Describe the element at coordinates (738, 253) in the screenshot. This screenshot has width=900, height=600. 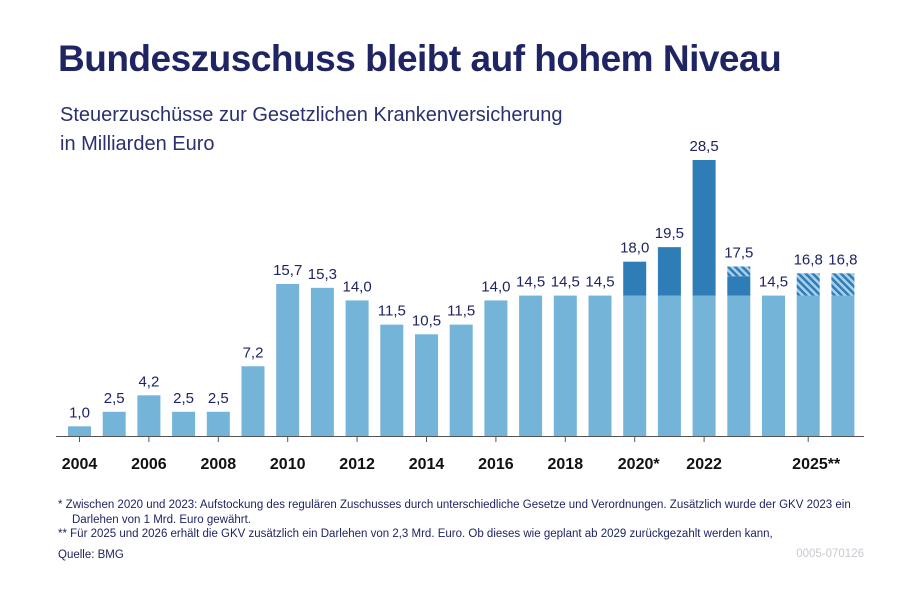
I see `value-label-2023: 17,5` at that location.